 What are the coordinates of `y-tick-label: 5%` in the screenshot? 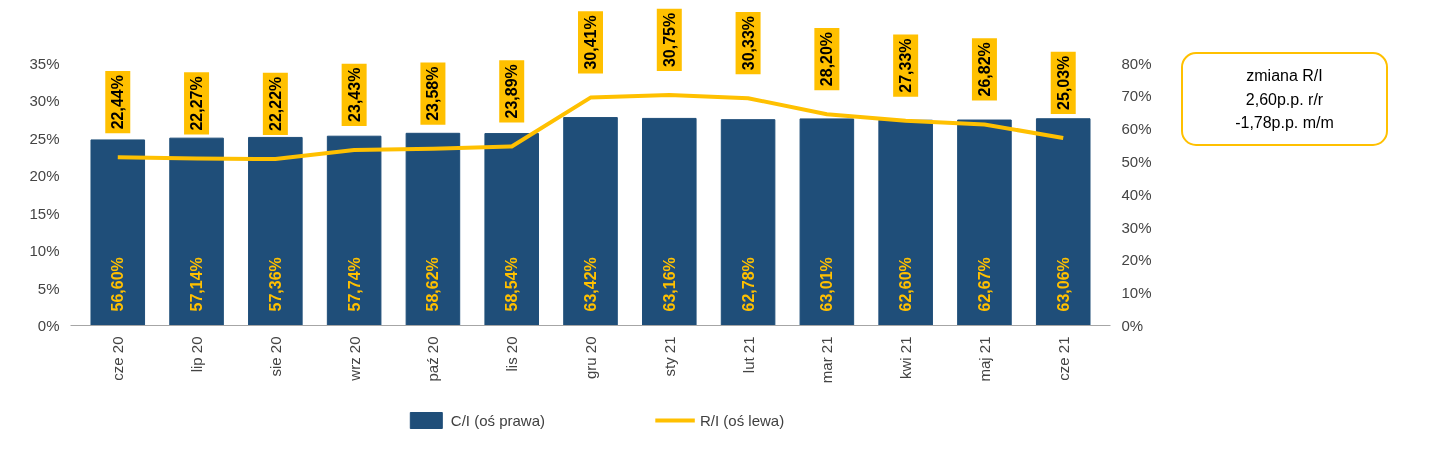 It's located at (48, 288).